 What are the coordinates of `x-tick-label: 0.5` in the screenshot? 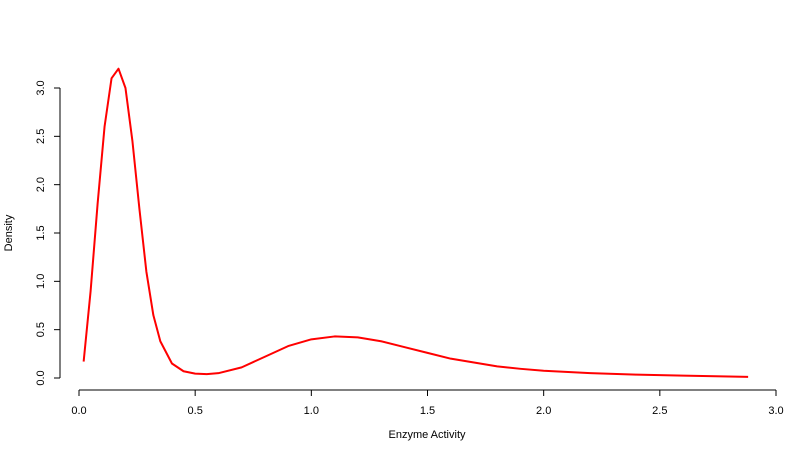 It's located at (195, 411).